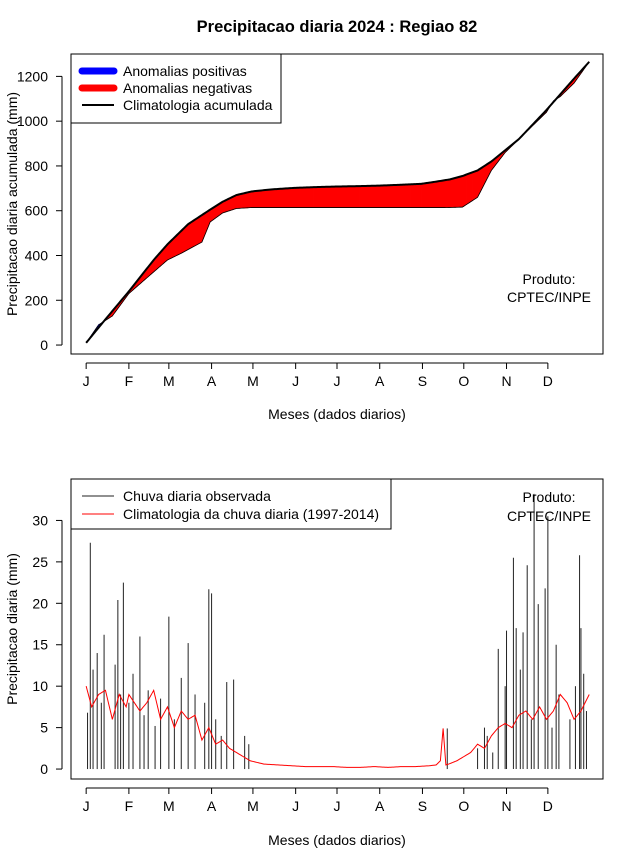  I want to click on y-tick-label: 600, so click(37, 211).